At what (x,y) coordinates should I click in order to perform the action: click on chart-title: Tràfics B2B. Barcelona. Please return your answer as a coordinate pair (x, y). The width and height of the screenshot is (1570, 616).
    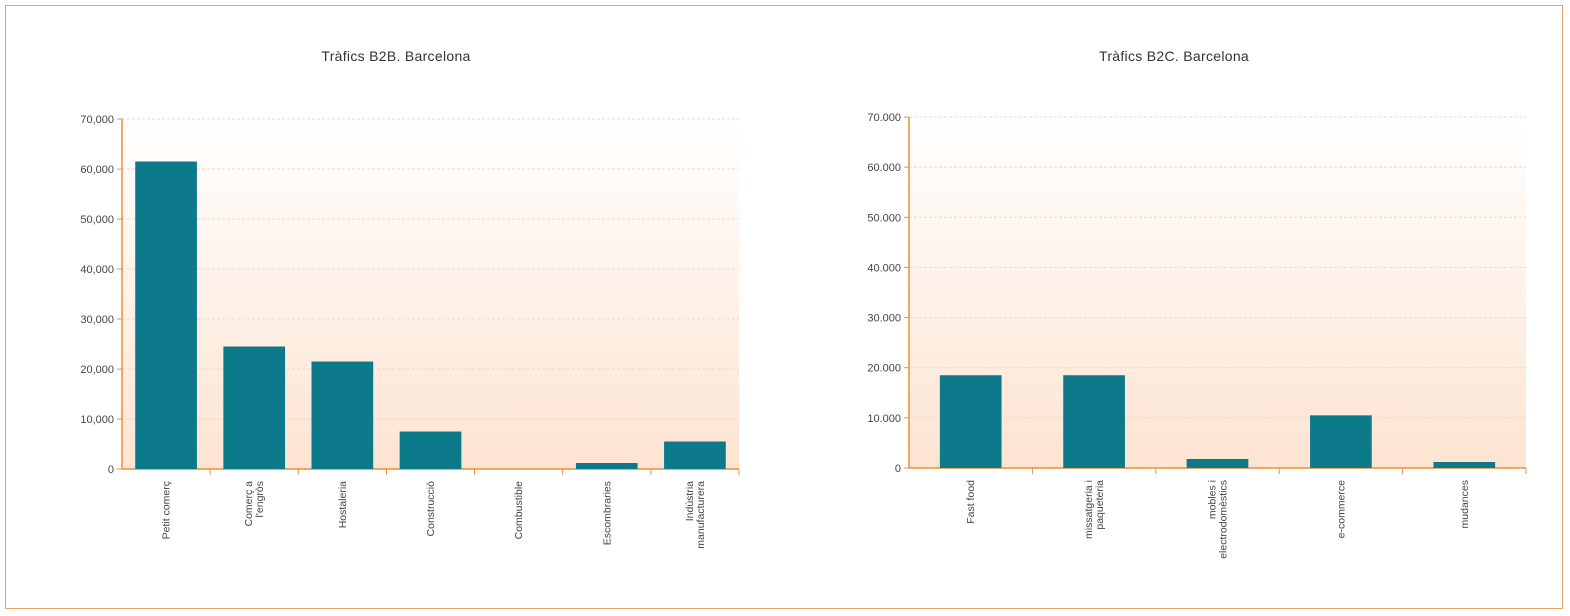
    Looking at the image, I should click on (396, 56).